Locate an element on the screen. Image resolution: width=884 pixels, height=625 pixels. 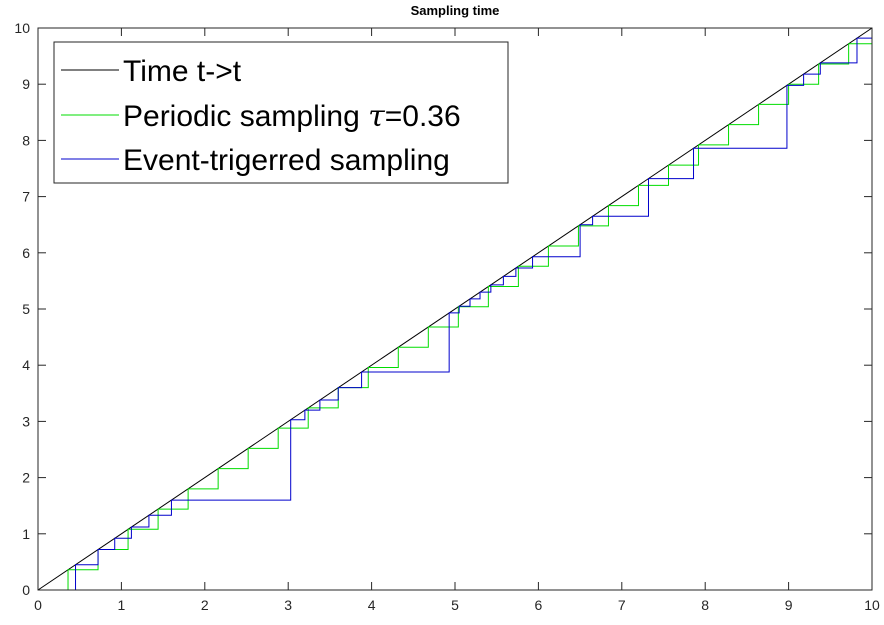
x-tick-label: 8 is located at coordinates (705, 605).